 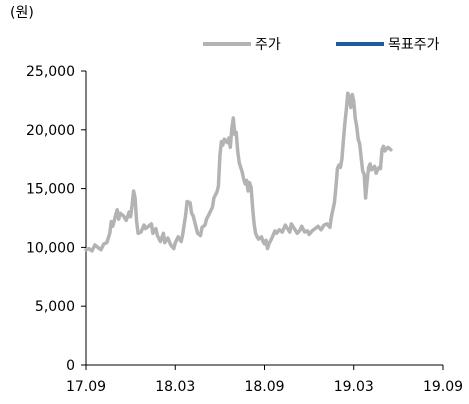 I want to click on x-tick-label: 18.09, so click(x=264, y=387).